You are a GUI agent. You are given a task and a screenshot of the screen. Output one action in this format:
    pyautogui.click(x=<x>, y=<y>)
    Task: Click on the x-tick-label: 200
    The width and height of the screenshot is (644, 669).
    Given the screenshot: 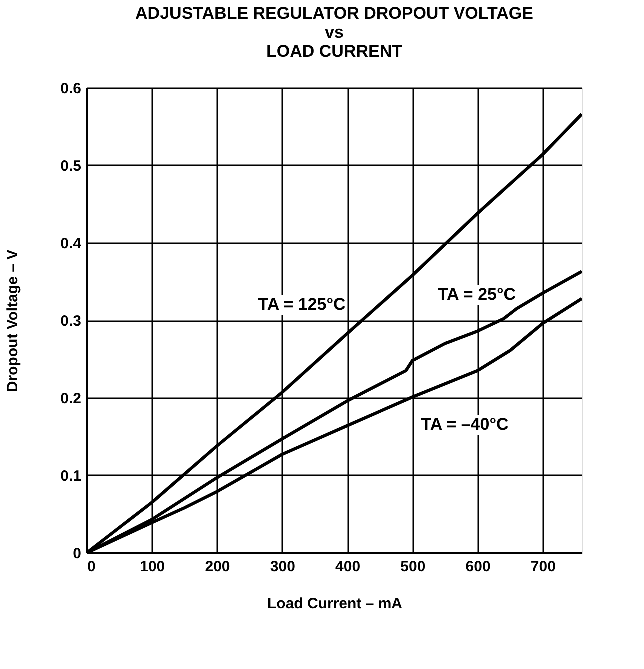 What is the action you would take?
    pyautogui.click(x=217, y=567)
    